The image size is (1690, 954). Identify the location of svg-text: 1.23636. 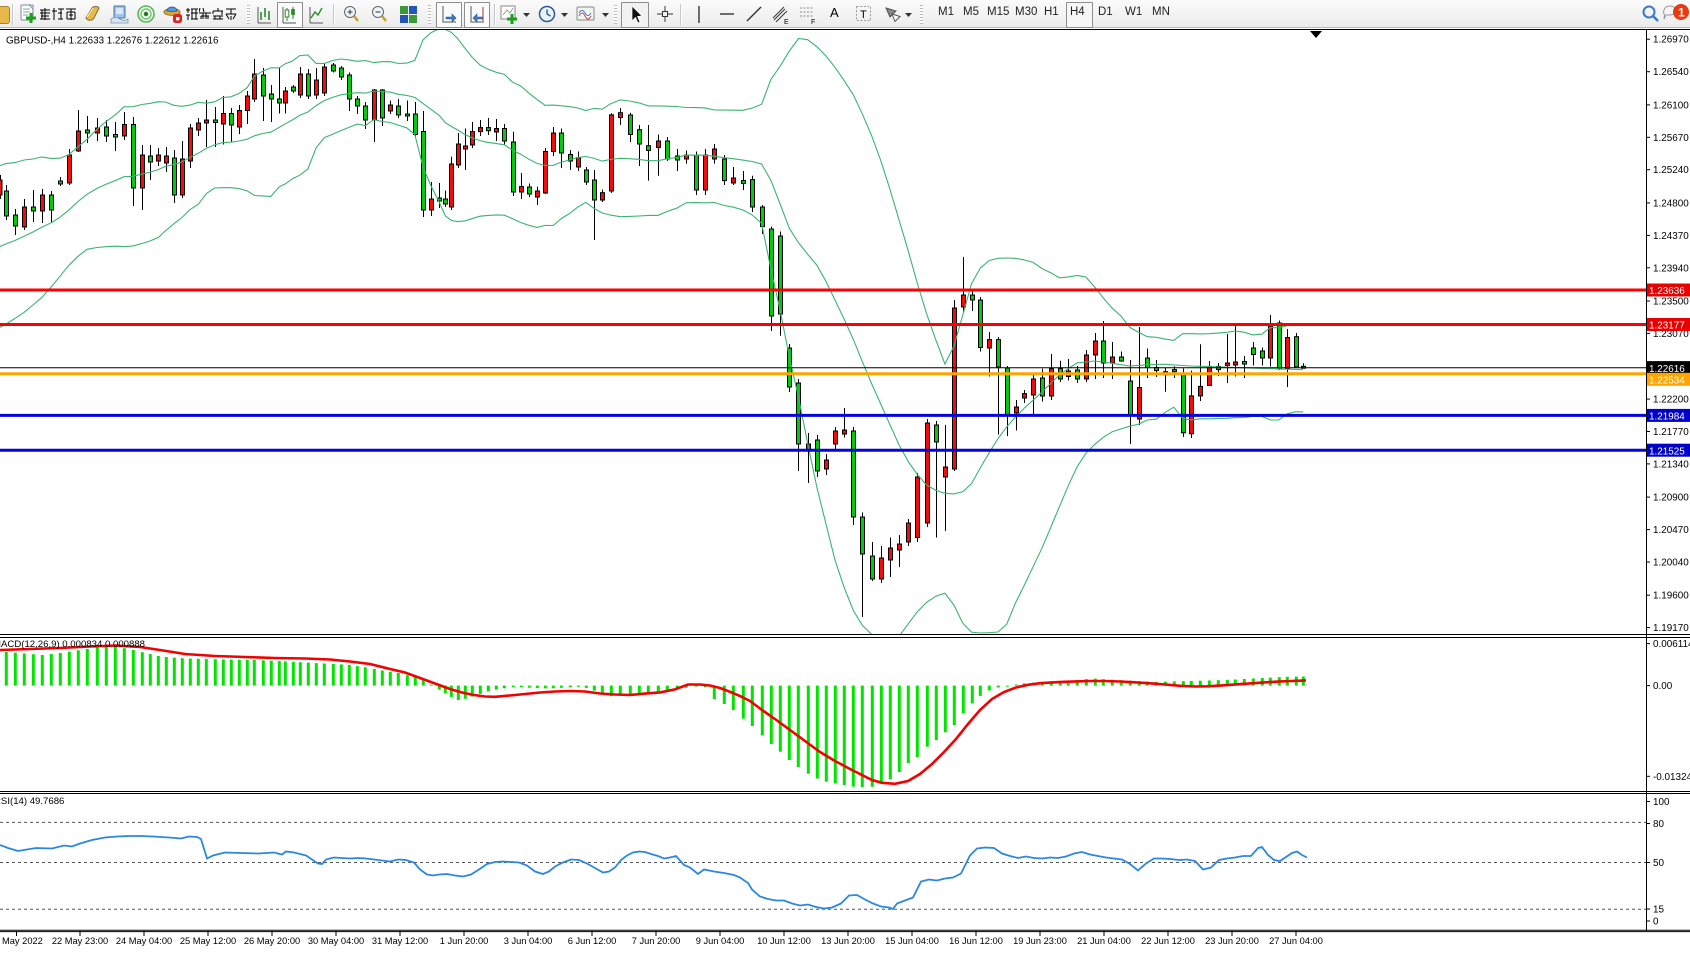
(1667, 291).